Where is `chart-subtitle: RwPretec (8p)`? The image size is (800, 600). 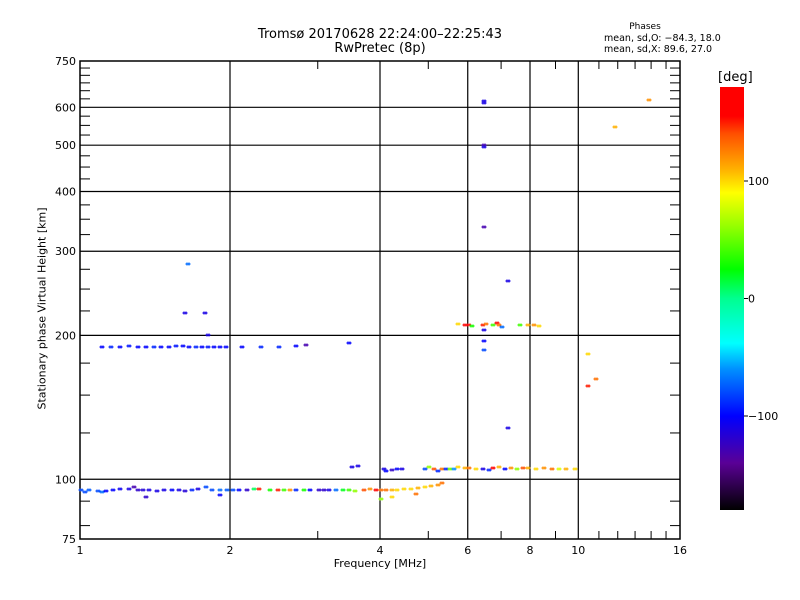
chart-subtitle: RwPretec (8p) is located at coordinates (380, 48).